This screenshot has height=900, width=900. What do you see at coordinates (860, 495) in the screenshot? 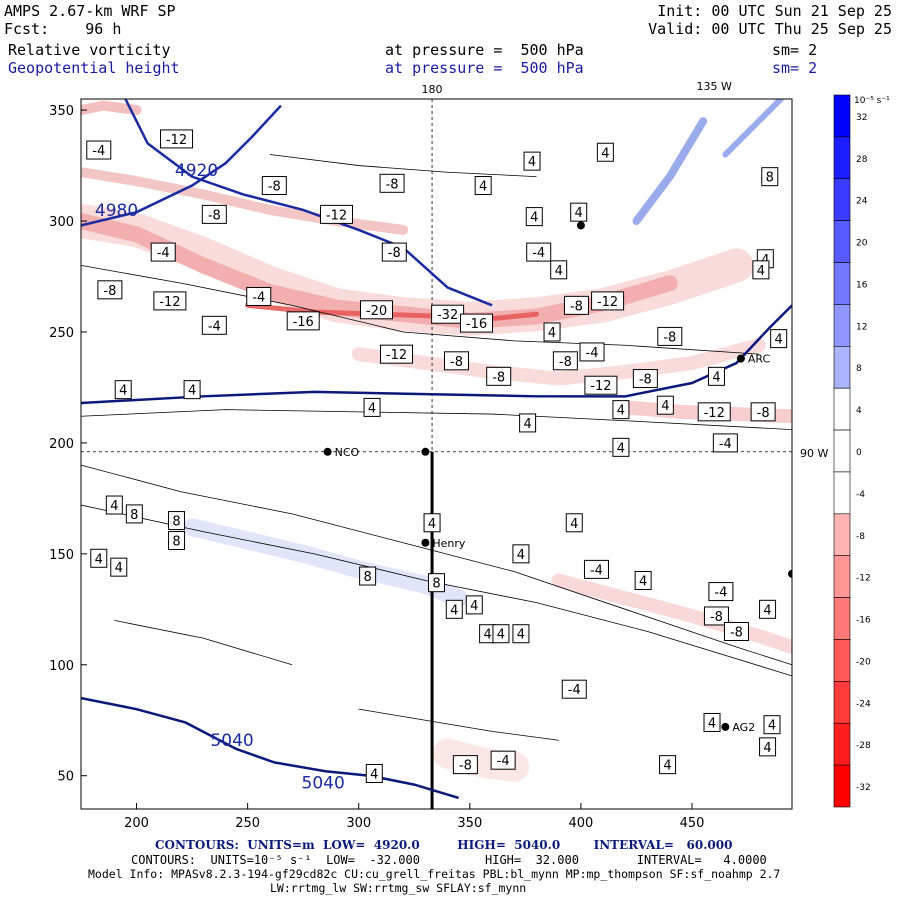
I see `colorbar-level-label: -4` at bounding box center [860, 495].